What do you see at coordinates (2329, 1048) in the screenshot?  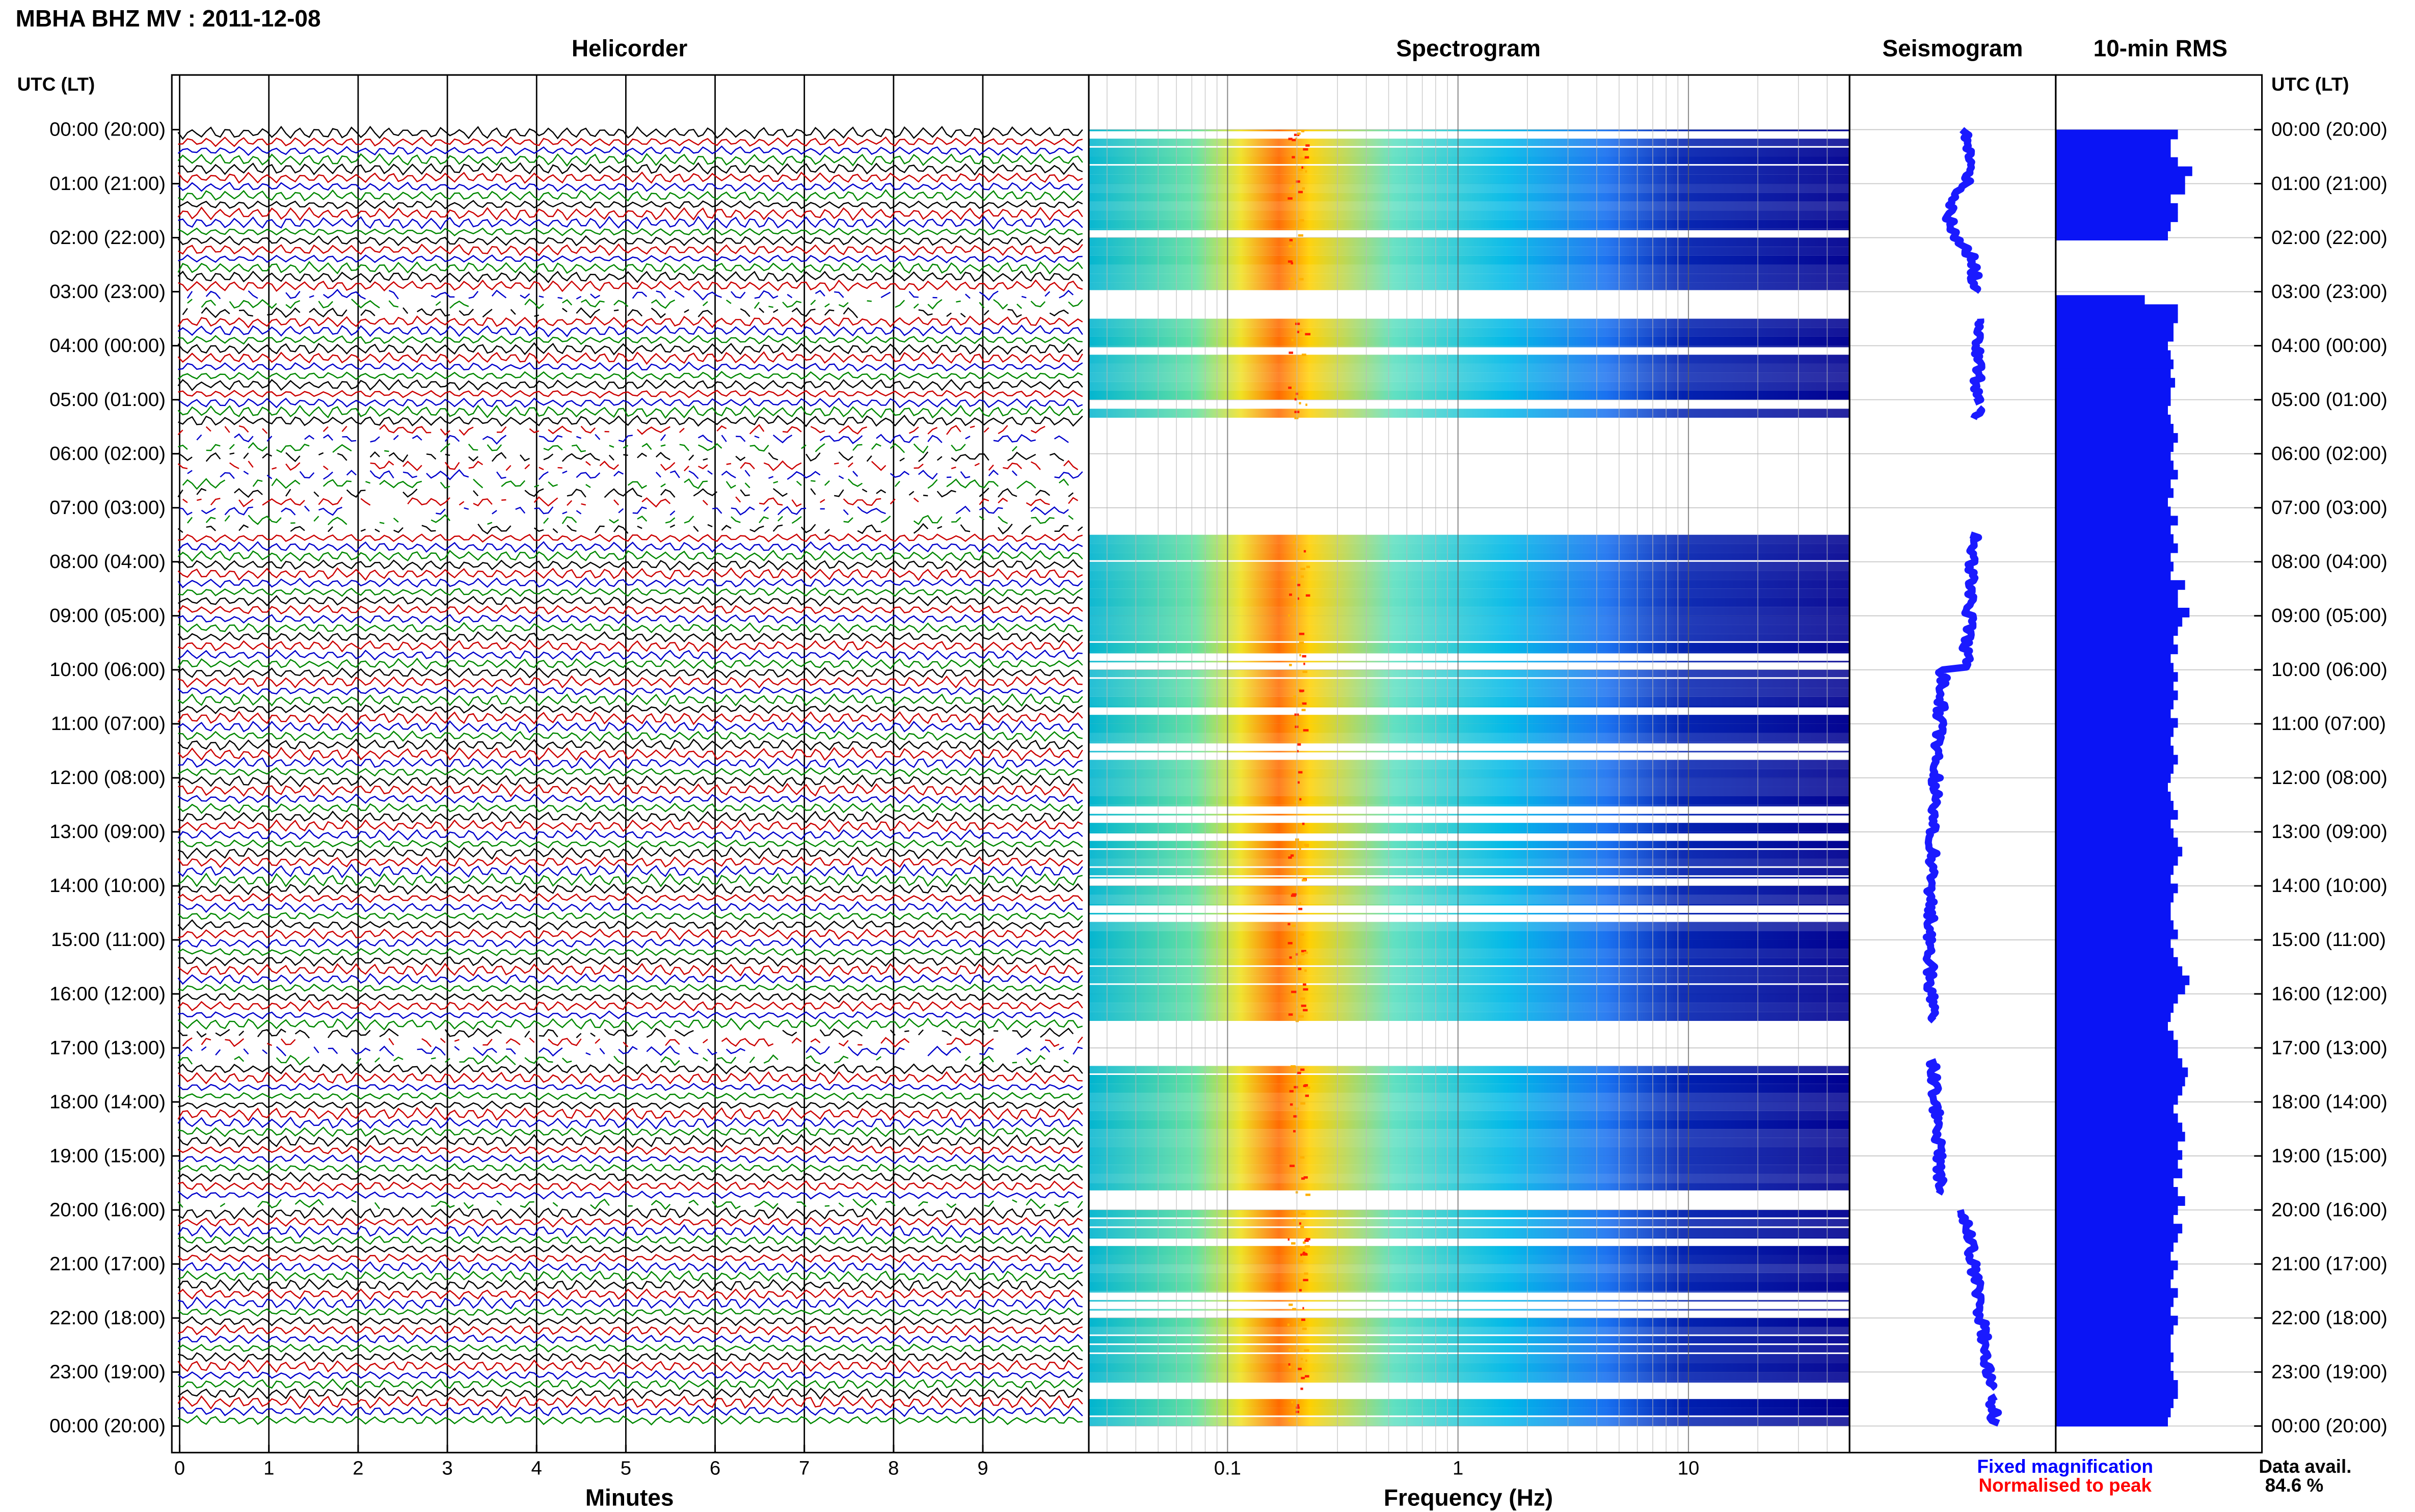 I see `time-label-right: 17:00 (13:00)` at bounding box center [2329, 1048].